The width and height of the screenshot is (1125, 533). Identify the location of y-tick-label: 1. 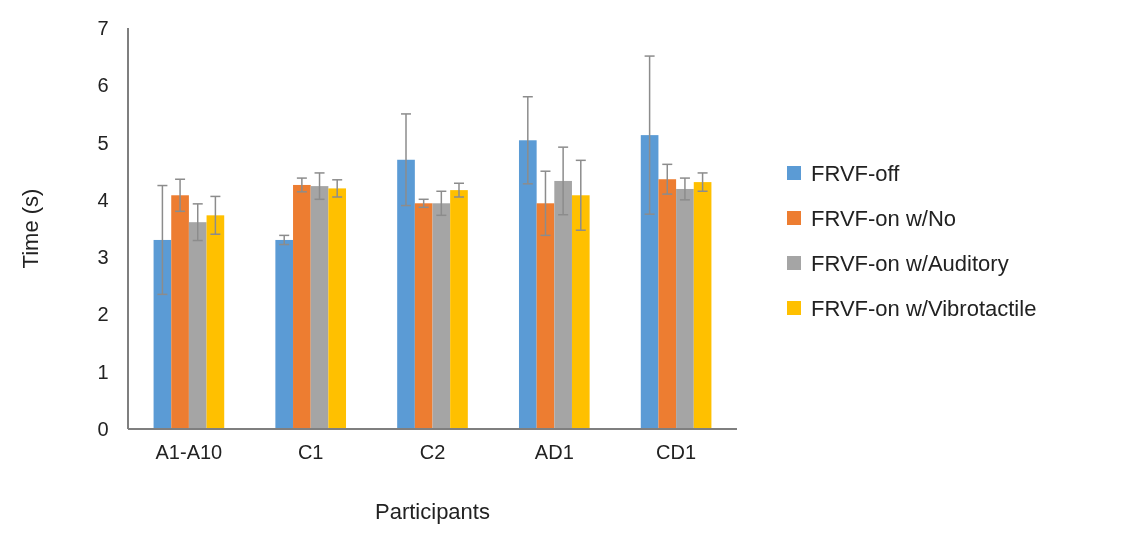
(103, 371).